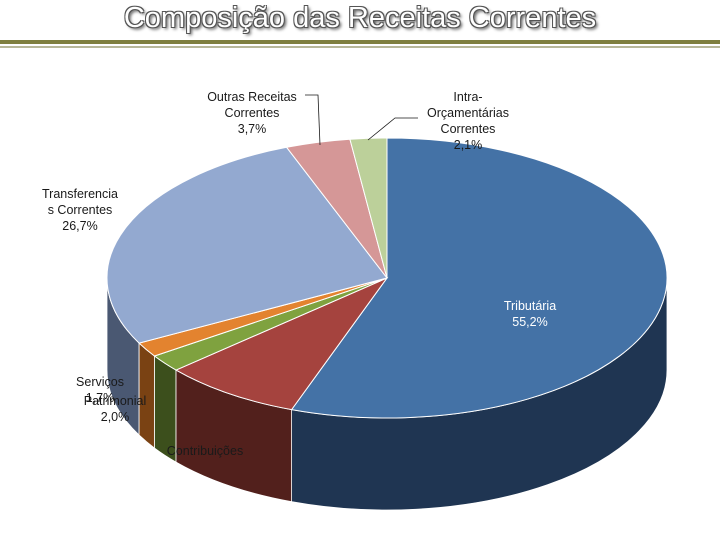 The height and width of the screenshot is (540, 720). Describe the element at coordinates (115, 401) in the screenshot. I see `data-label-line: Patrimonial` at that location.